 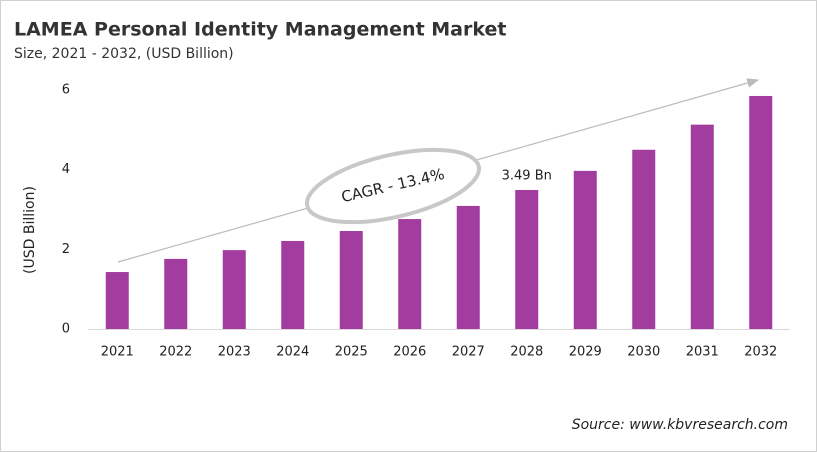 What do you see at coordinates (234, 352) in the screenshot?
I see `x-tick-label: 2023` at bounding box center [234, 352].